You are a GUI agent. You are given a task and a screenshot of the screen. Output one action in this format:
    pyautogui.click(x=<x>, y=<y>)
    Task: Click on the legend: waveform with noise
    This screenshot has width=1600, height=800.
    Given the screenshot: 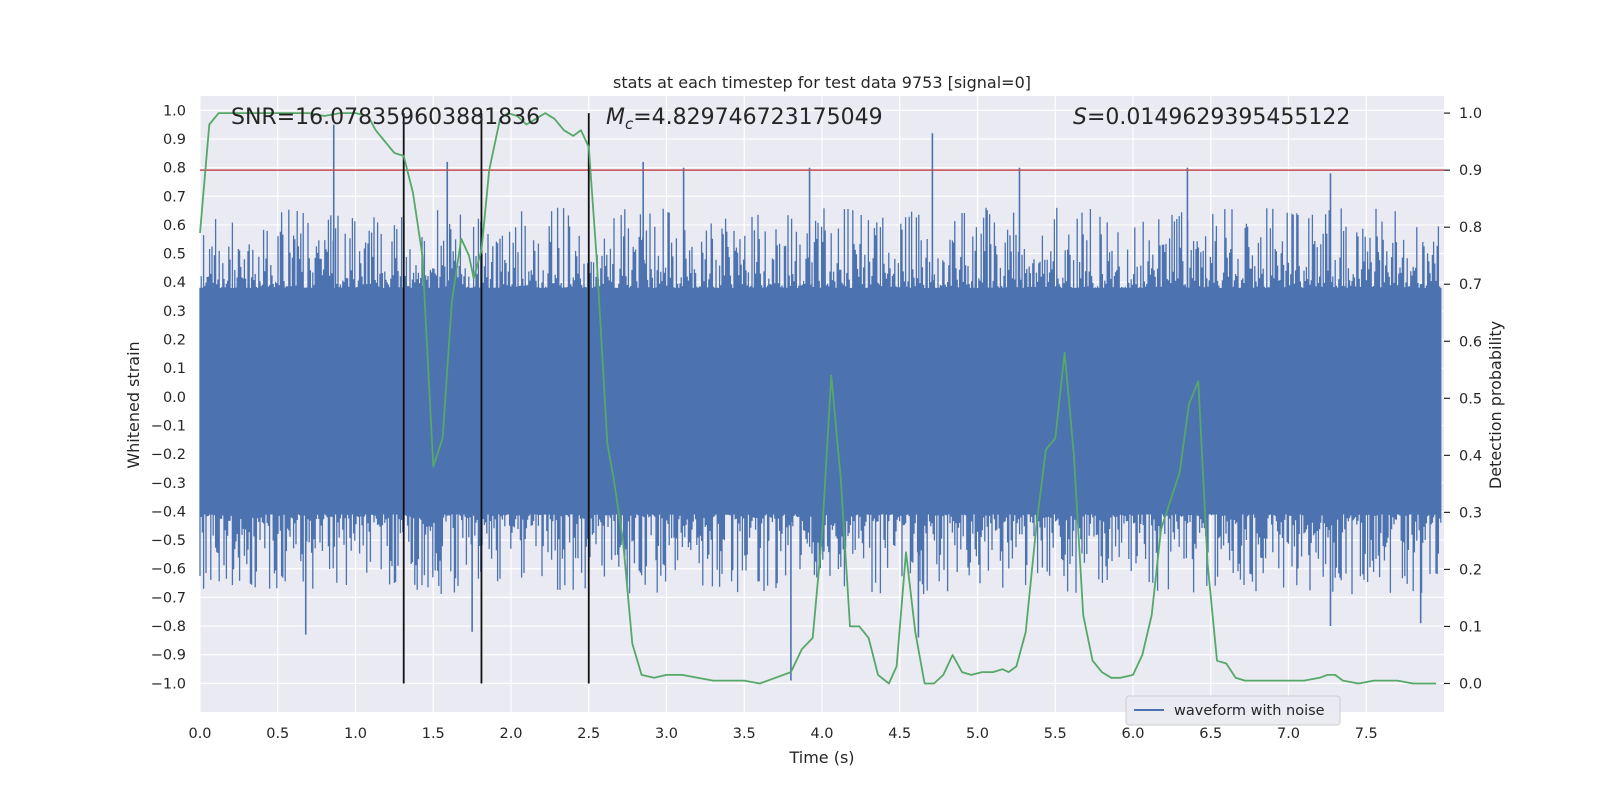 What is the action you would take?
    pyautogui.click(x=1233, y=710)
    